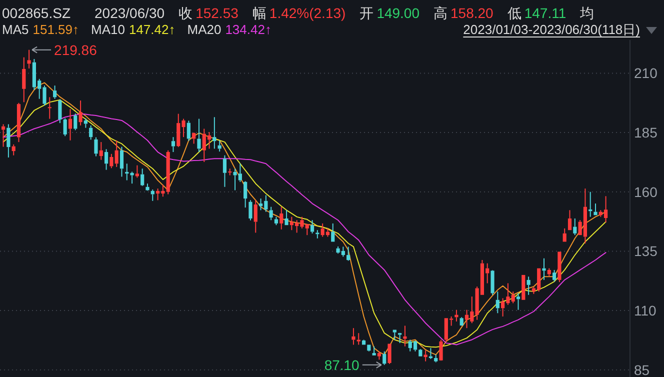 The image size is (664, 377). I want to click on text: 幅, so click(259, 13).